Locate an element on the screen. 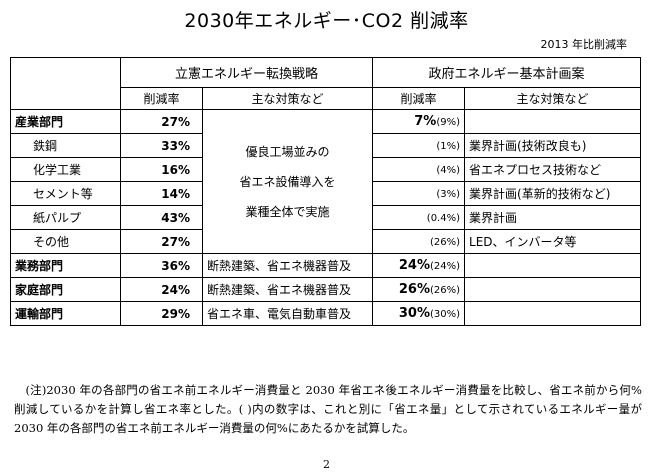 The height and width of the screenshot is (475, 653). rikken-rate: 14% is located at coordinates (161, 193).